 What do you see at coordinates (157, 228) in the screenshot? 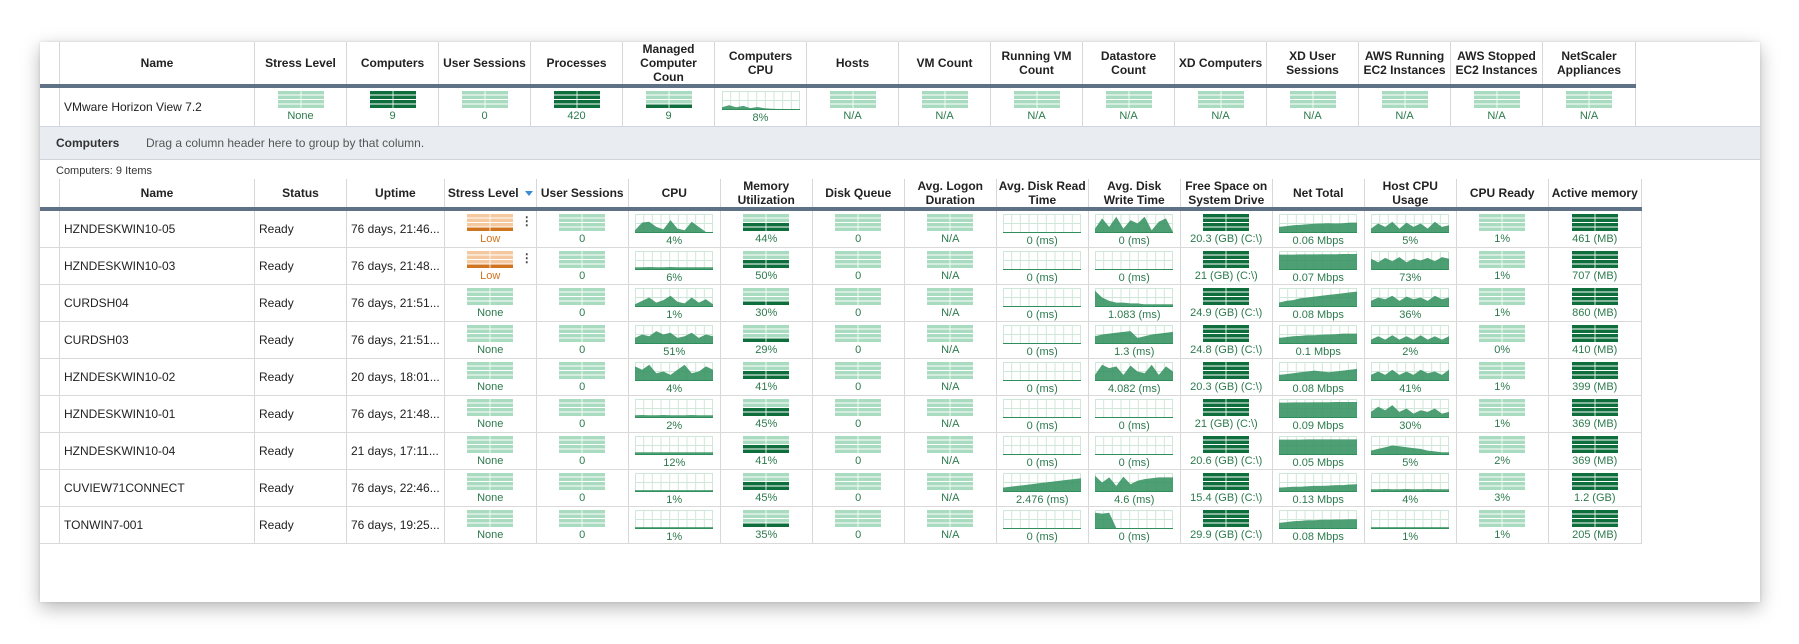
I see `cell-name: HZNDESKWIN10-05` at bounding box center [157, 228].